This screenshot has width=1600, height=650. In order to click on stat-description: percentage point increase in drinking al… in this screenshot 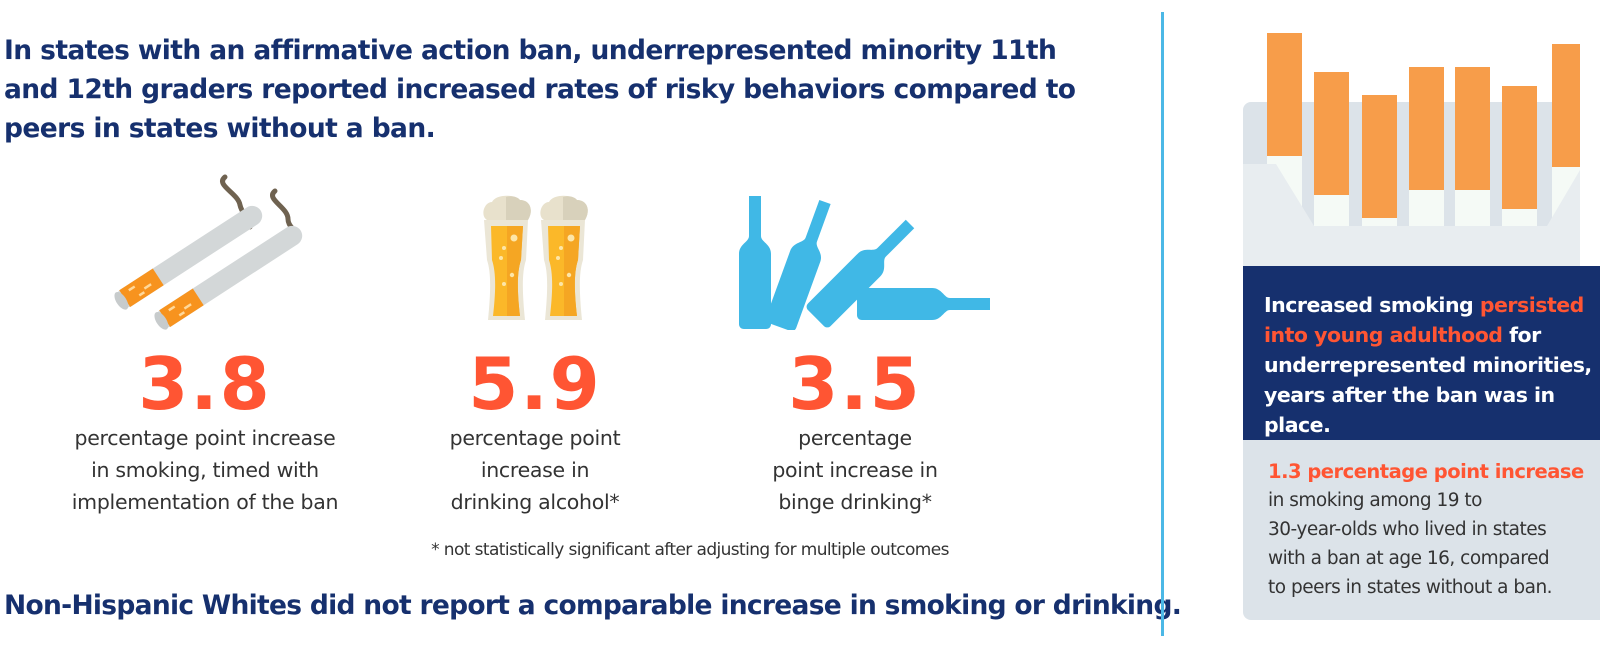, I will do `click(535, 470)`.